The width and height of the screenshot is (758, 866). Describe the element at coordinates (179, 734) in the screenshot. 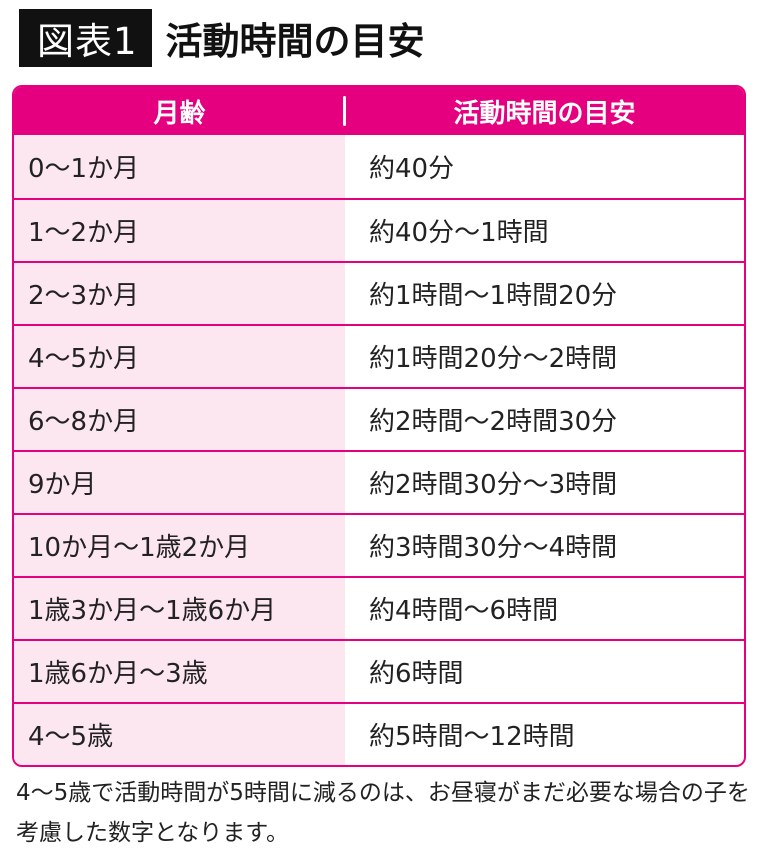

I see `age-cell: 4〜5歳` at that location.